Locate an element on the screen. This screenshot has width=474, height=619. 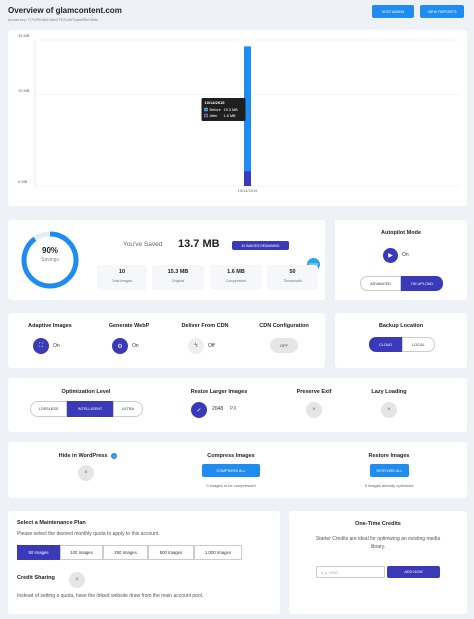
feature-state: Off is located at coordinates (211, 346).